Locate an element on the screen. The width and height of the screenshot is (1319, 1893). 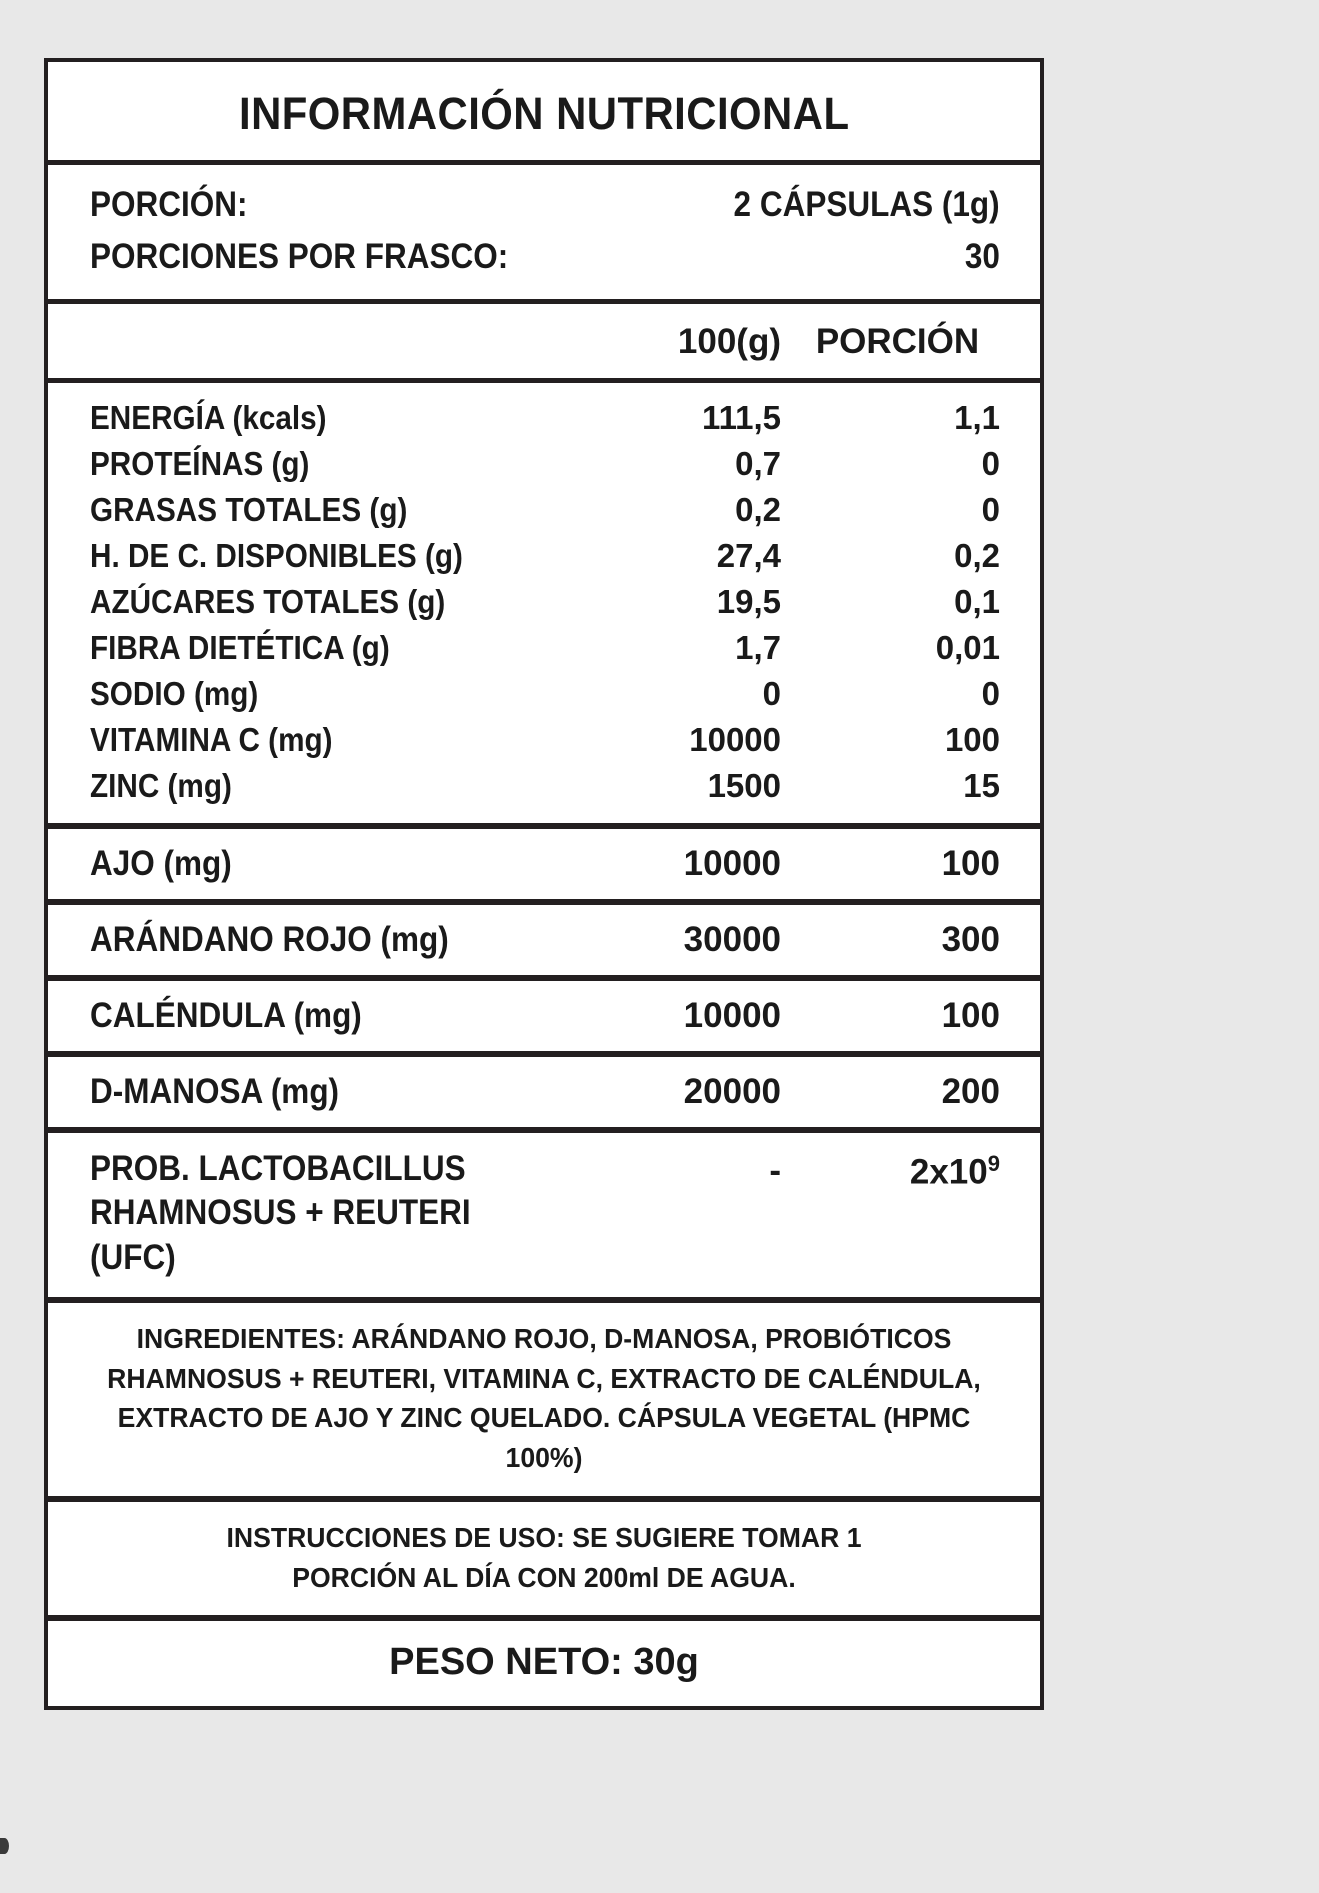
table-row: VITAMINA C (mg) 10000 100 is located at coordinates (544, 740).